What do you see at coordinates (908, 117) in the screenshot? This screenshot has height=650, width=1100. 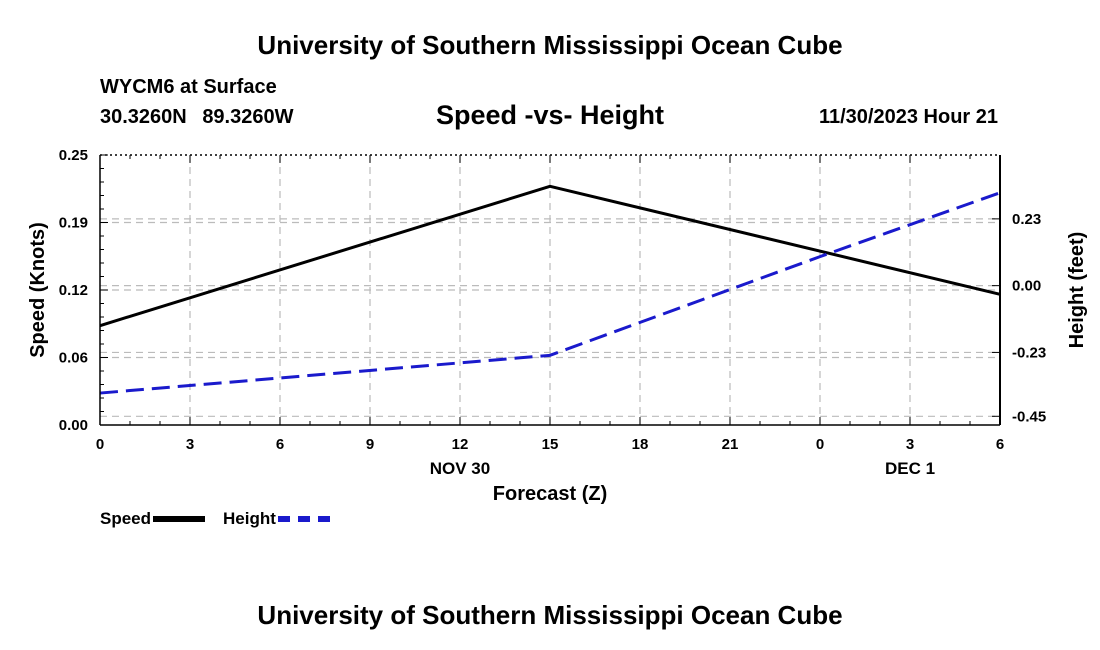 I see `forecast-timestamp: 11/30/2023 Hour 21` at bounding box center [908, 117].